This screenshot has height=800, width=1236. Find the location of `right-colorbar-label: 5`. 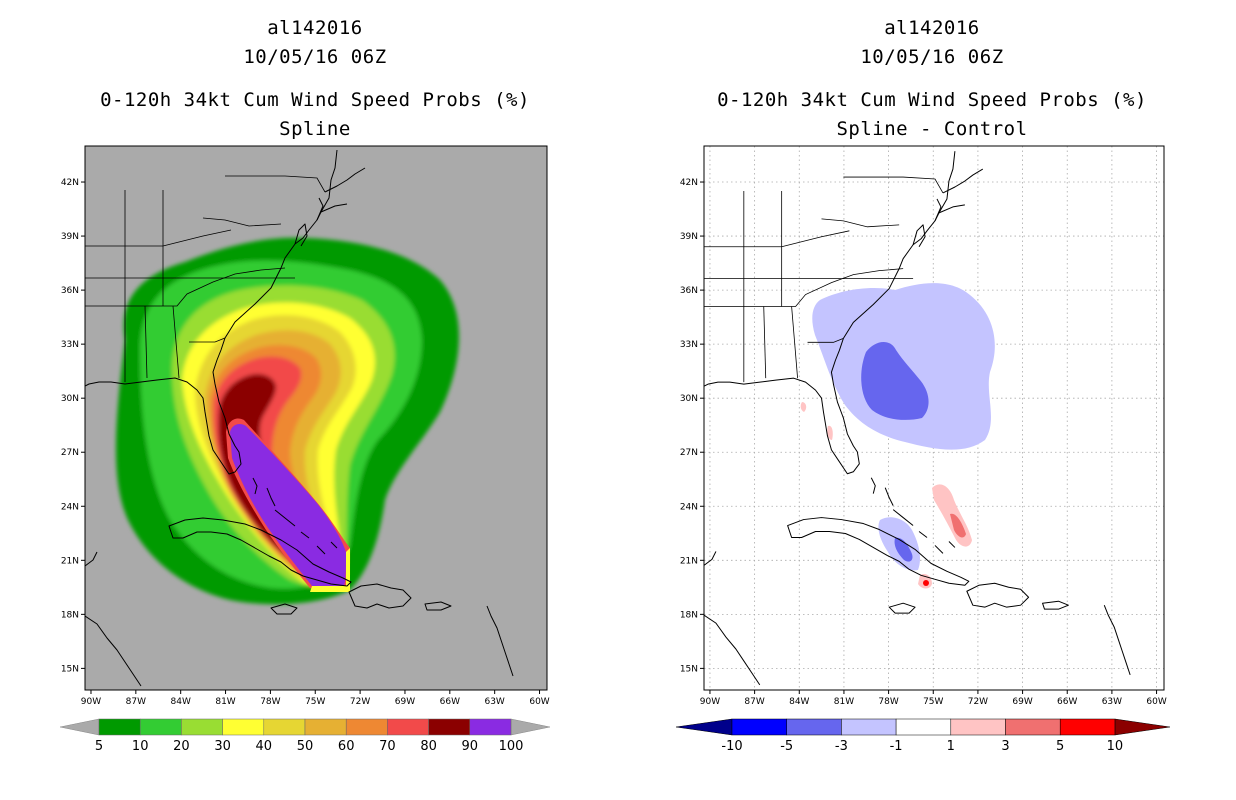

right-colorbar-label: 5 is located at coordinates (1060, 746).